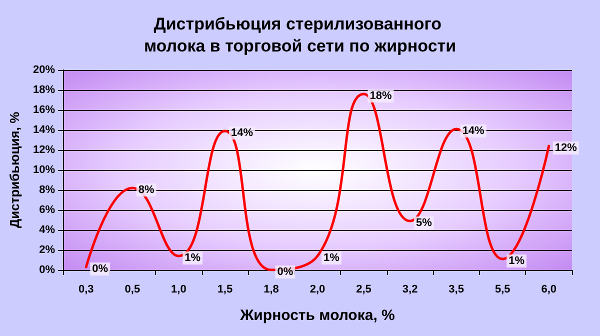  I want to click on y-tick-label: 10%, so click(44, 170).